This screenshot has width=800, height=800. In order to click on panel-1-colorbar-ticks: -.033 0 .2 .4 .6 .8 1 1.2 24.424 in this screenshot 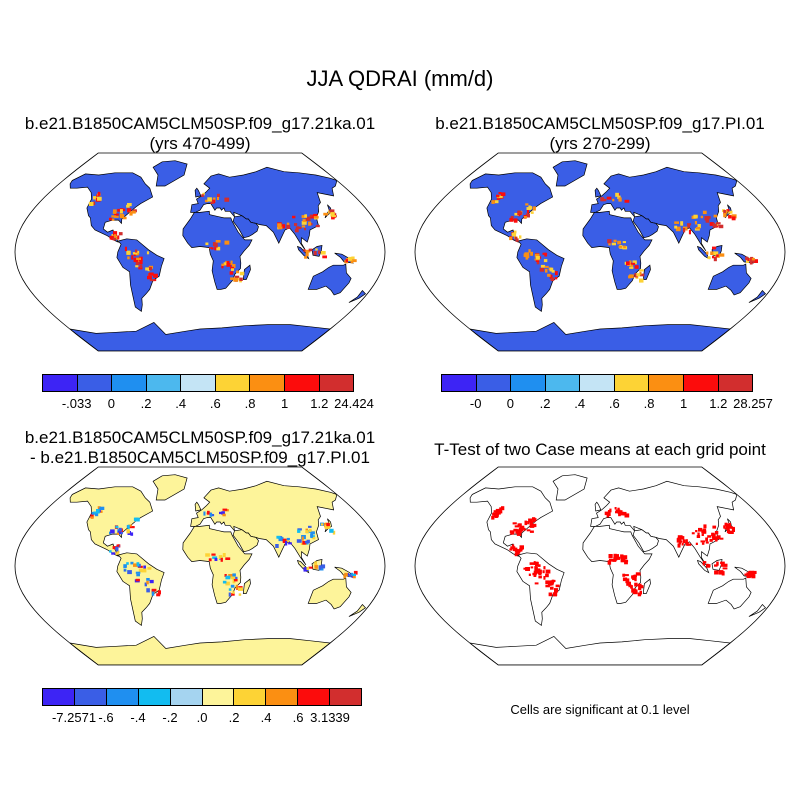, I will do `click(208, 404)`.